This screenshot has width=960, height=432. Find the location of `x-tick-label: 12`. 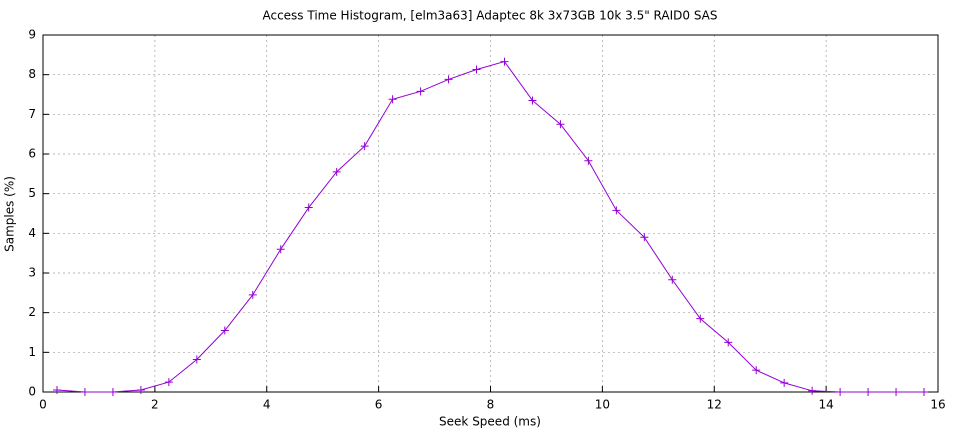

x-tick-label: 12 is located at coordinates (714, 405).